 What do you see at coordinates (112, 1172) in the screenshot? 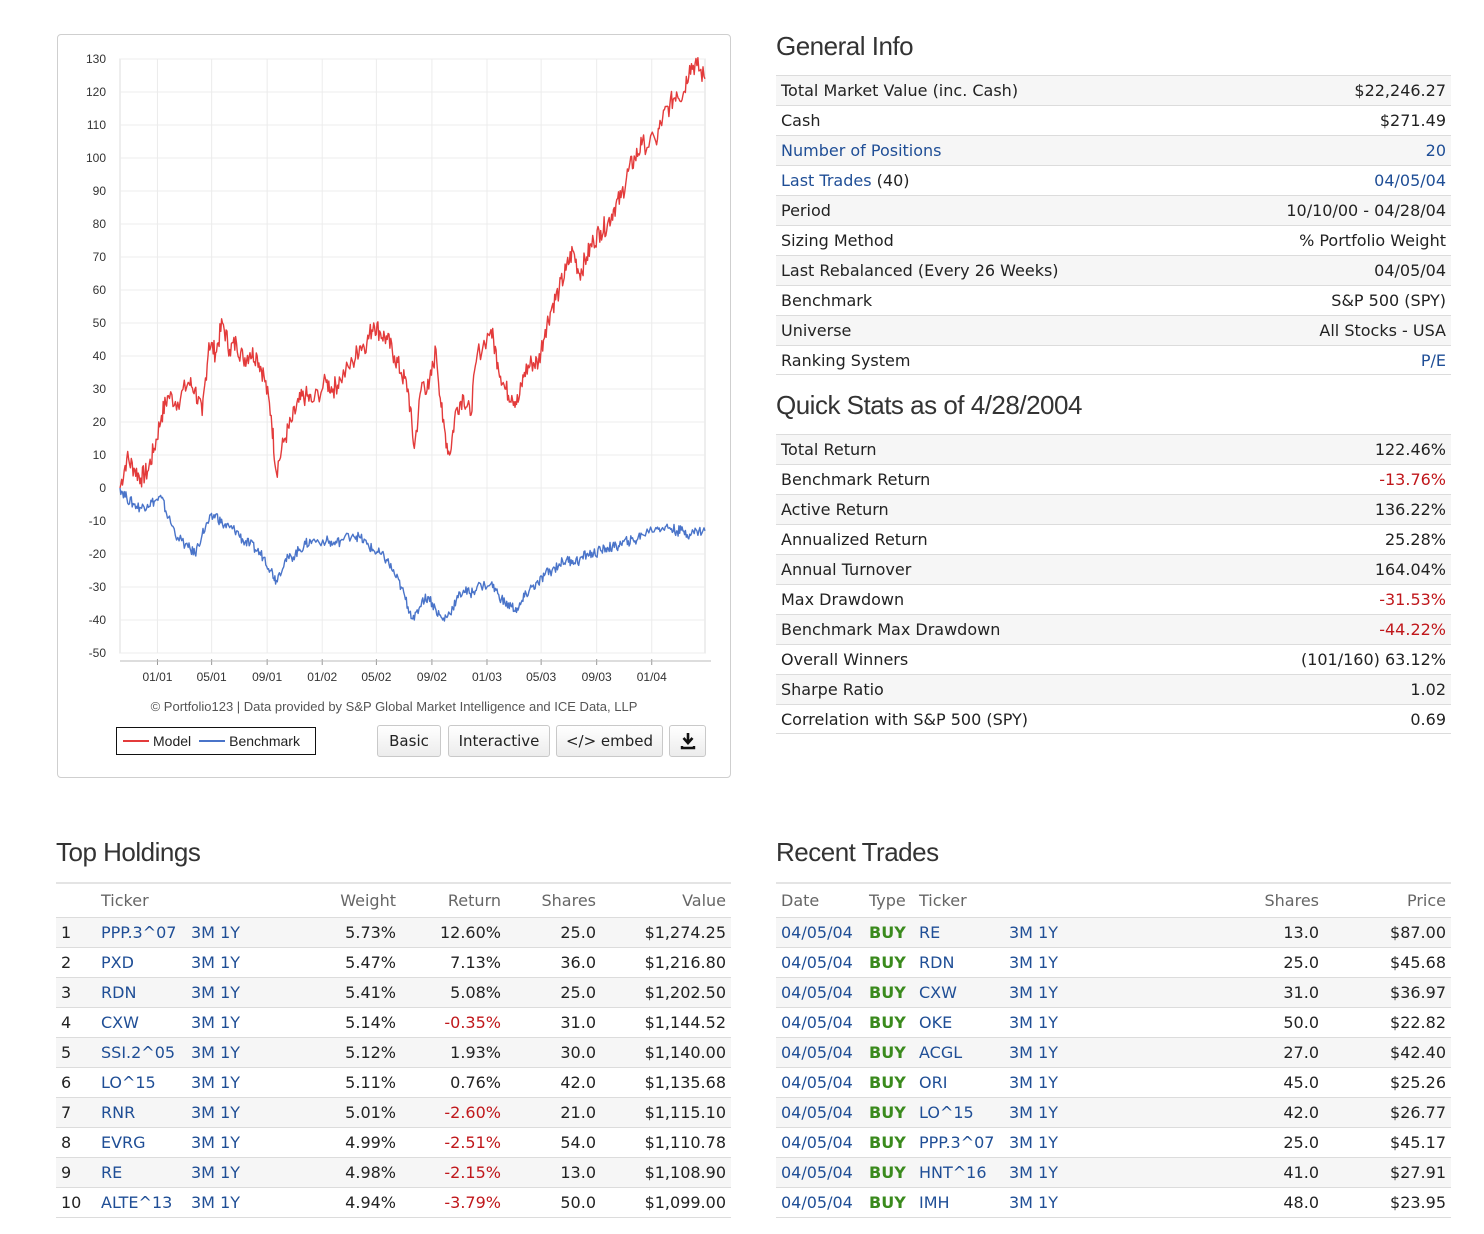
I see `holding-ticker-link: RE` at bounding box center [112, 1172].